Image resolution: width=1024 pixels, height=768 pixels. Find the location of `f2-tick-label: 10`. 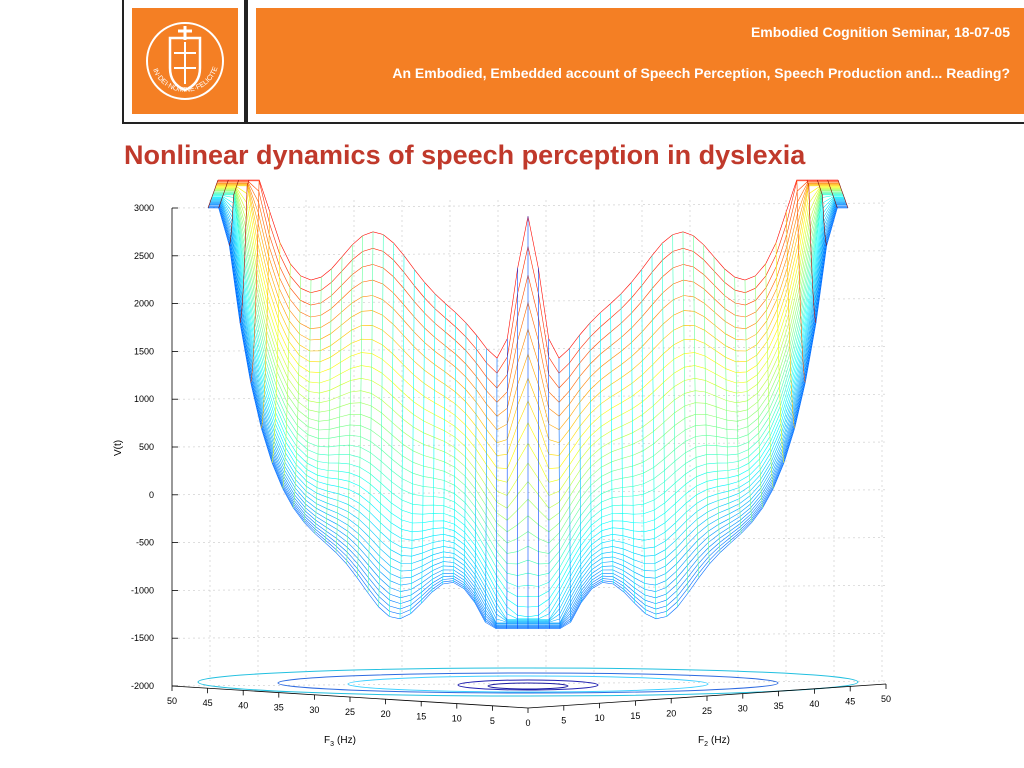

f2-tick-label: 10 is located at coordinates (600, 718).